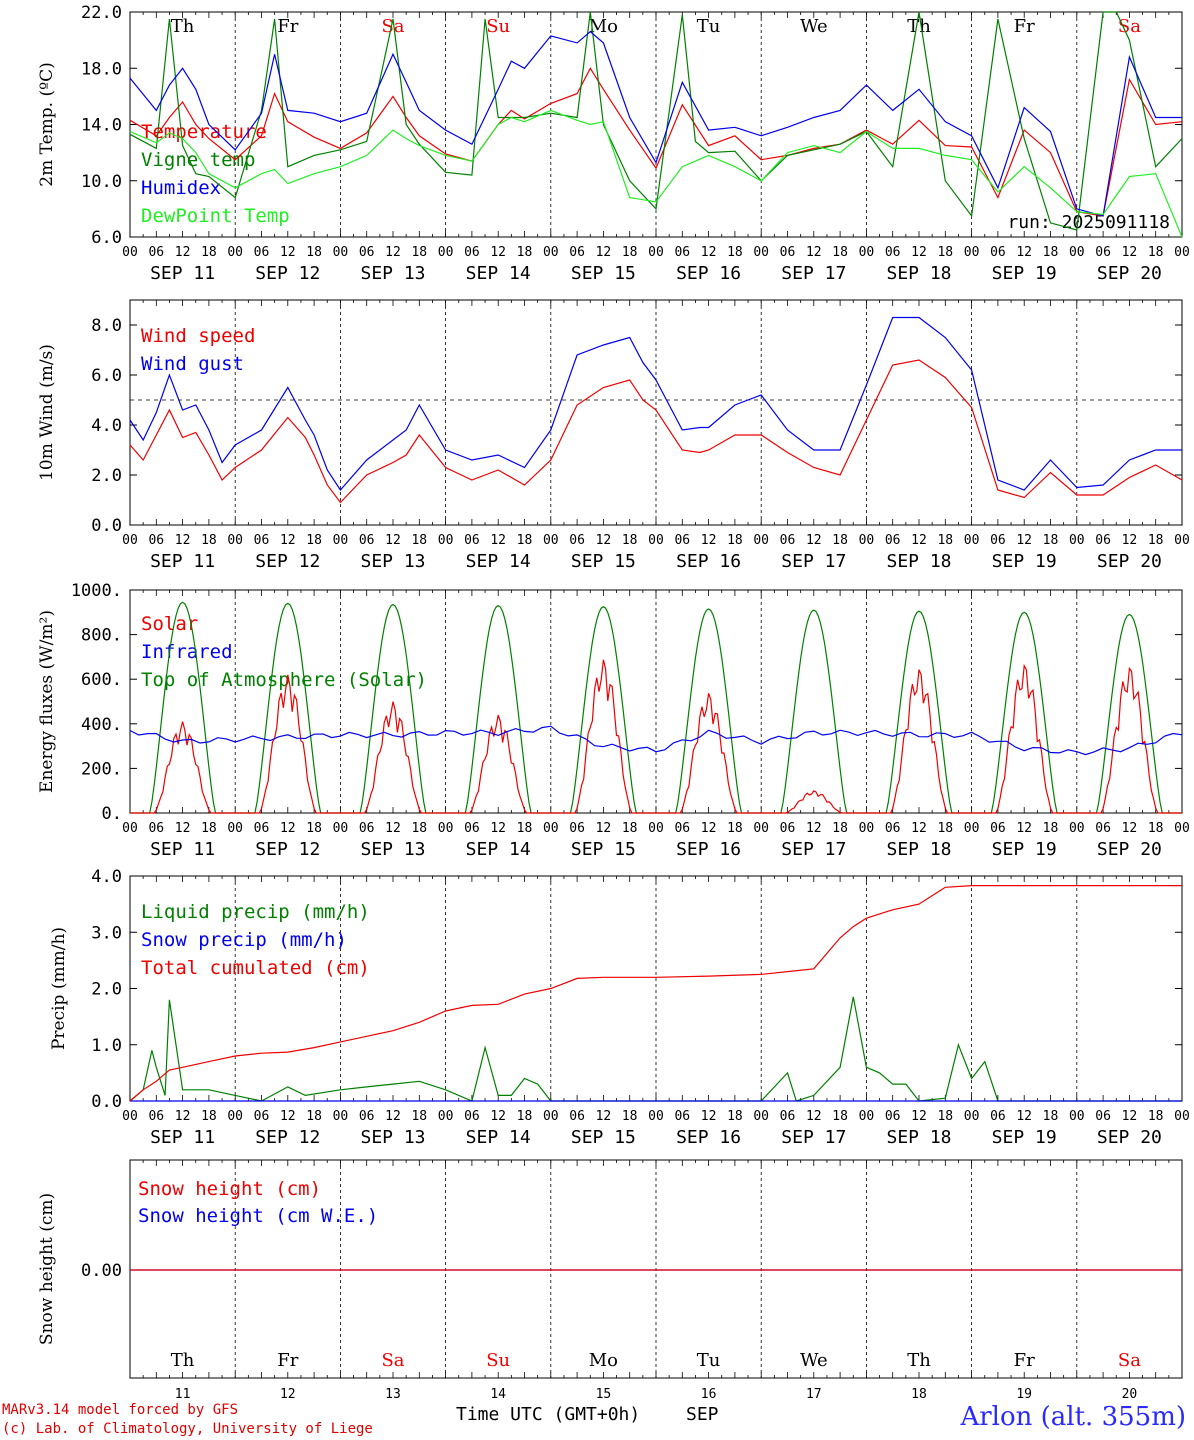 The width and height of the screenshot is (1194, 1440). Describe the element at coordinates (47, 124) in the screenshot. I see `y-axis-label: 2m Temp. (ºC)` at that location.